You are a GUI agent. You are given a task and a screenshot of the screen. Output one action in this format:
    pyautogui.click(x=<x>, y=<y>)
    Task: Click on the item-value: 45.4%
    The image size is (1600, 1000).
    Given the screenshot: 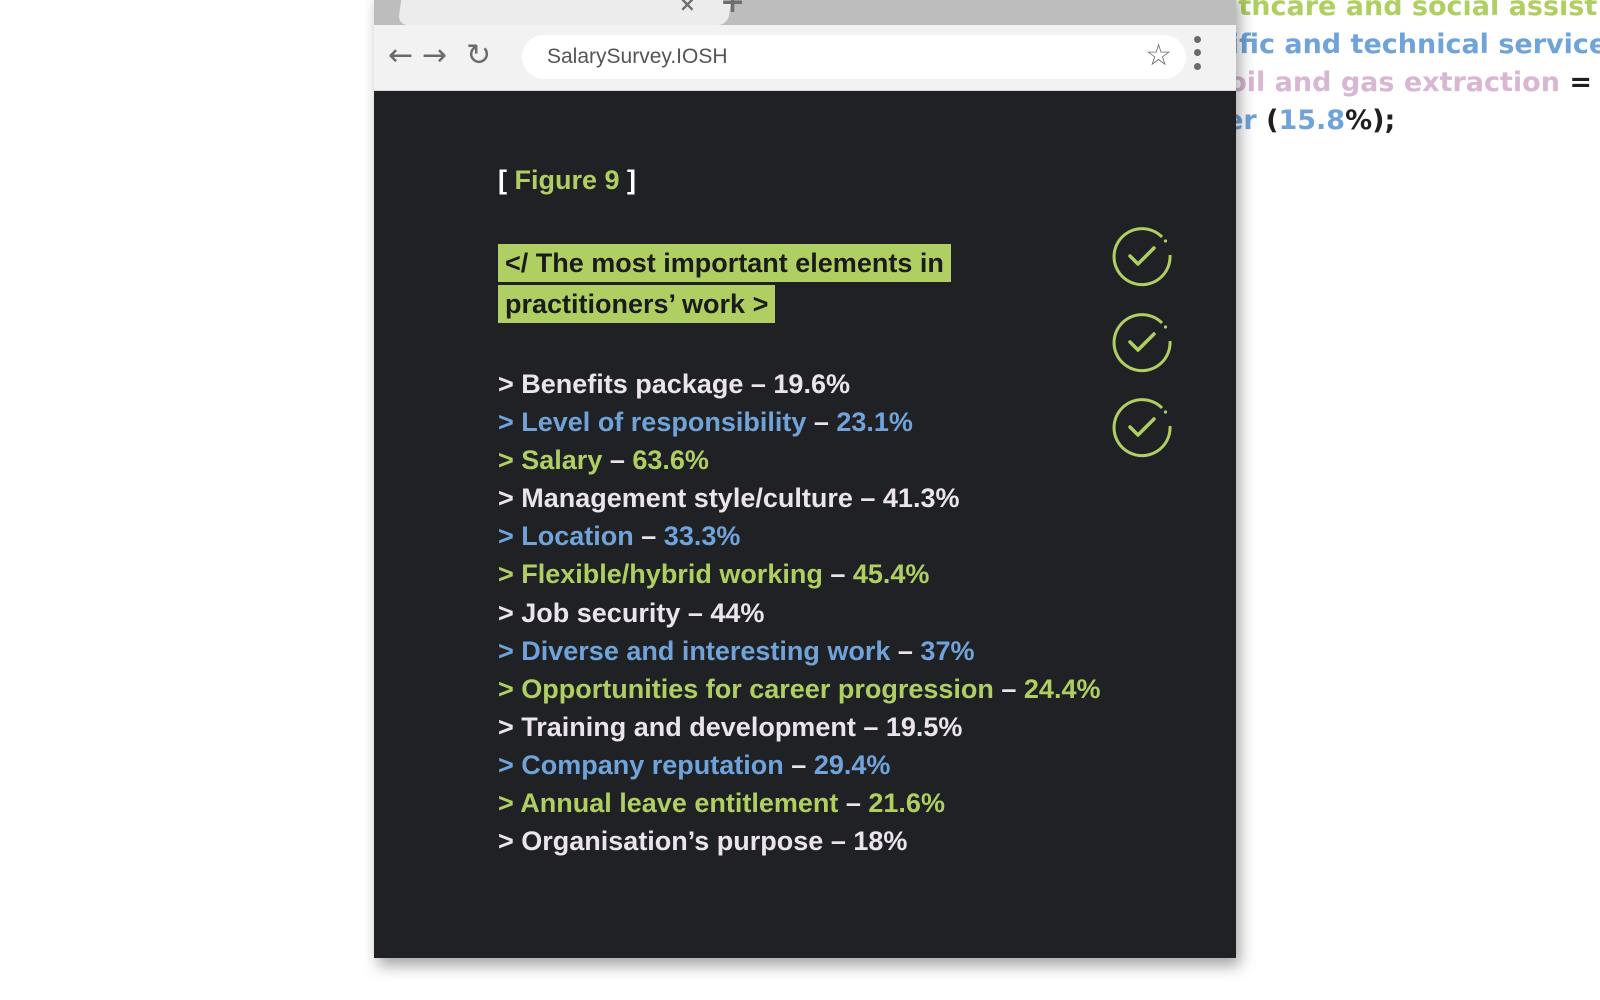 What is the action you would take?
    pyautogui.click(x=891, y=574)
    